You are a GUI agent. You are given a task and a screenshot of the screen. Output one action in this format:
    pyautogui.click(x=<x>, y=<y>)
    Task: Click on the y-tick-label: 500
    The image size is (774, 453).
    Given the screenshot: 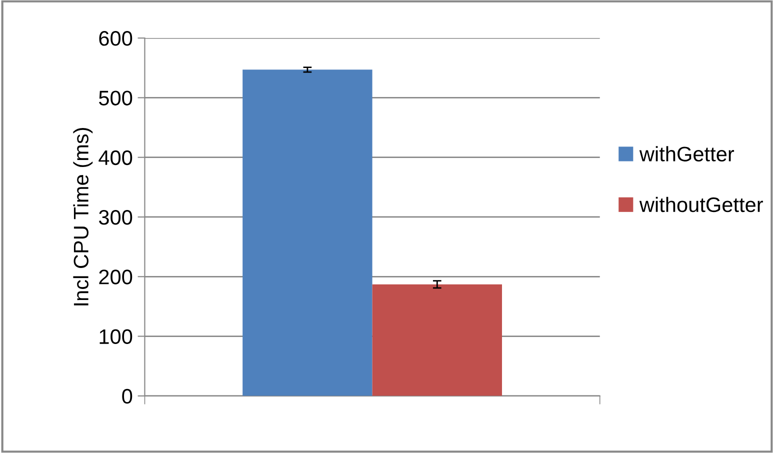 What is the action you would take?
    pyautogui.click(x=115, y=98)
    